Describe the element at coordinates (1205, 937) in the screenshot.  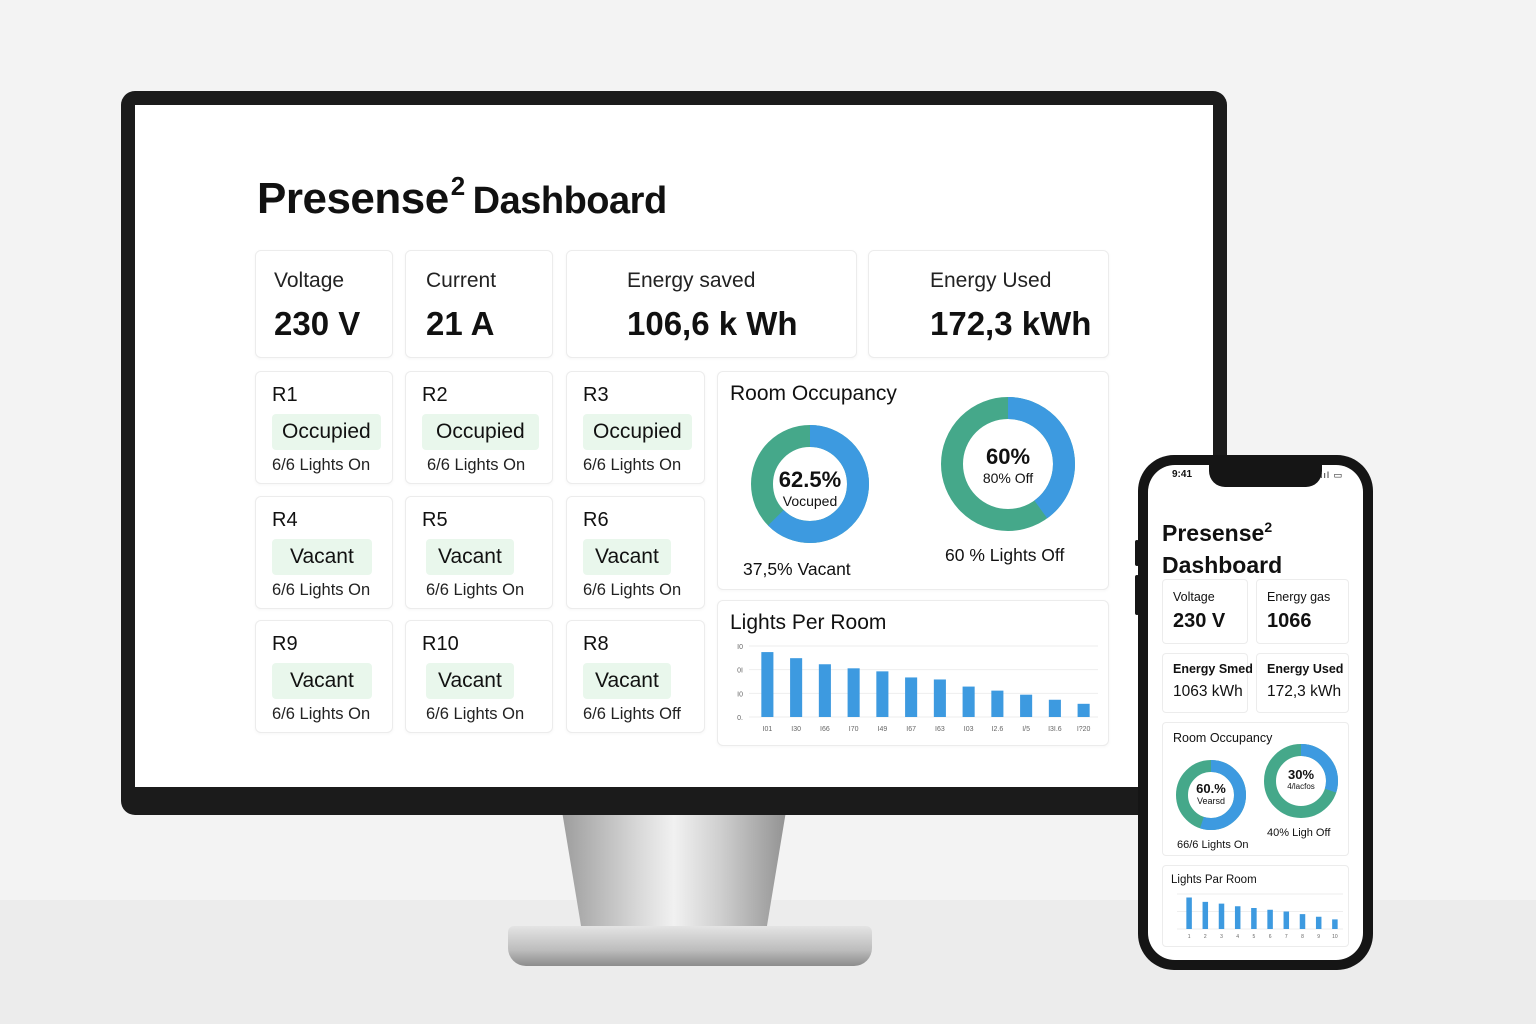
I see `x-tick-label: 2` at that location.